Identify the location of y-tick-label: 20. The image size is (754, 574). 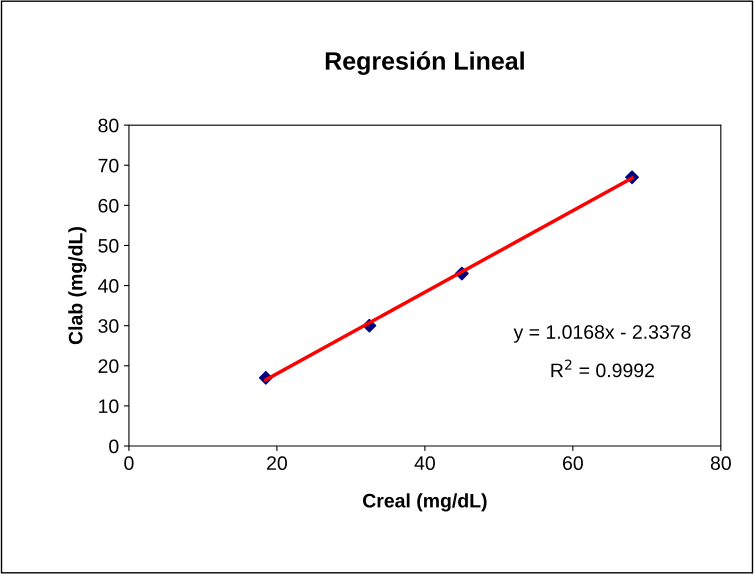
(108, 366).